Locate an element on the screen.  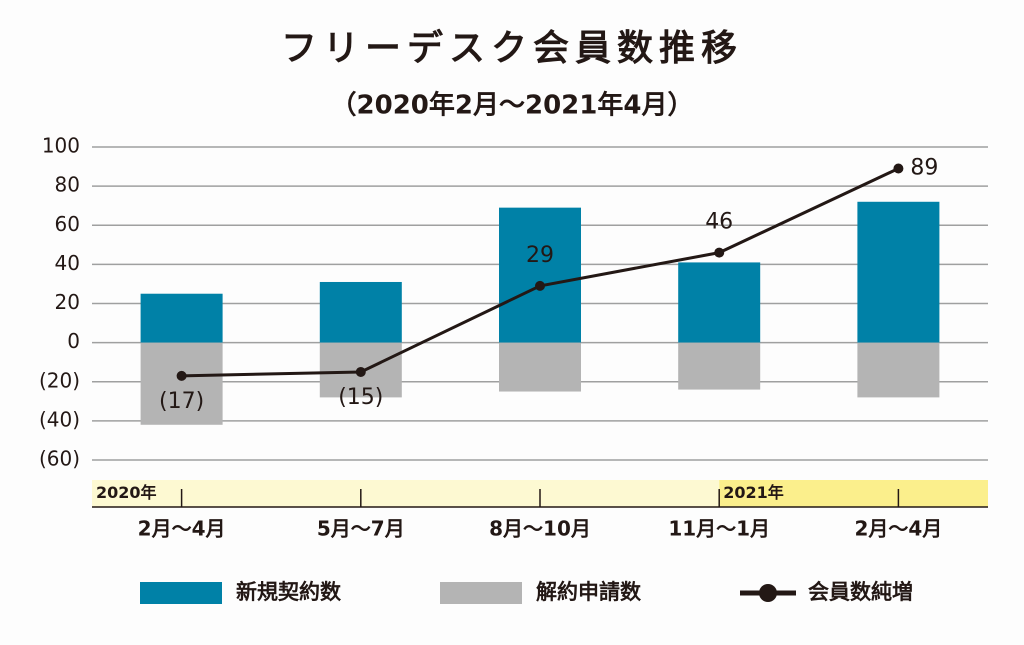
data-label: 29 is located at coordinates (540, 255).